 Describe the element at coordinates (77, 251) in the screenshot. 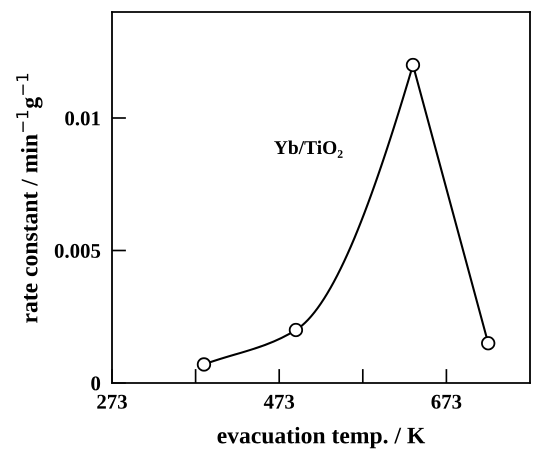

I see `y-tick-label: 0.005` at that location.